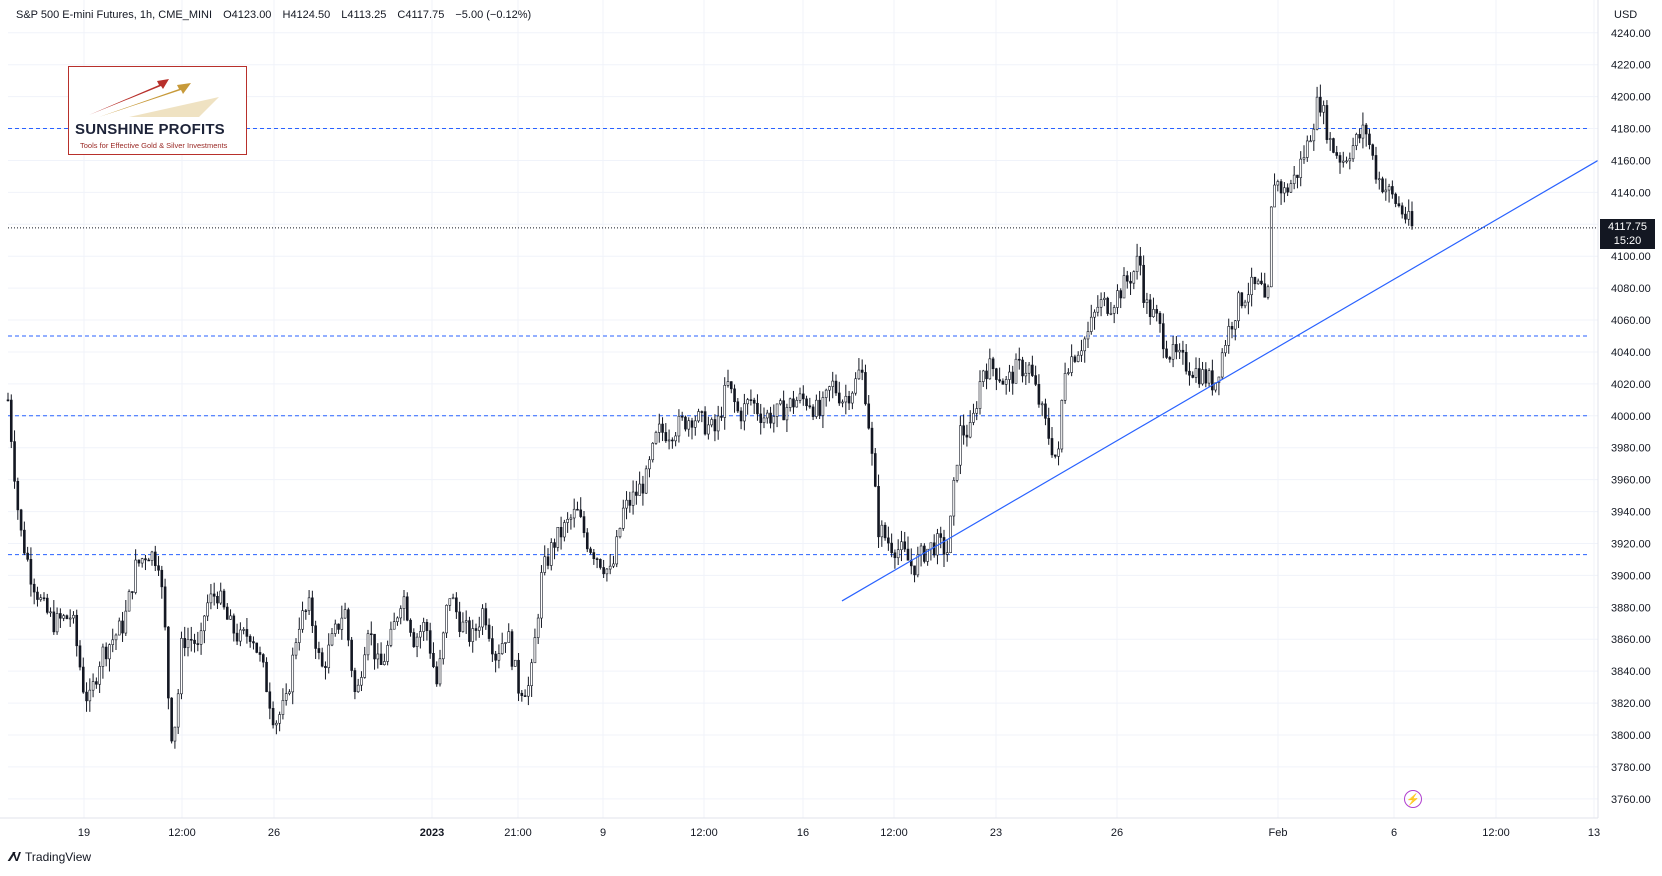  What do you see at coordinates (1631, 640) in the screenshot?
I see `price-tick-label: 3860.00` at bounding box center [1631, 640].